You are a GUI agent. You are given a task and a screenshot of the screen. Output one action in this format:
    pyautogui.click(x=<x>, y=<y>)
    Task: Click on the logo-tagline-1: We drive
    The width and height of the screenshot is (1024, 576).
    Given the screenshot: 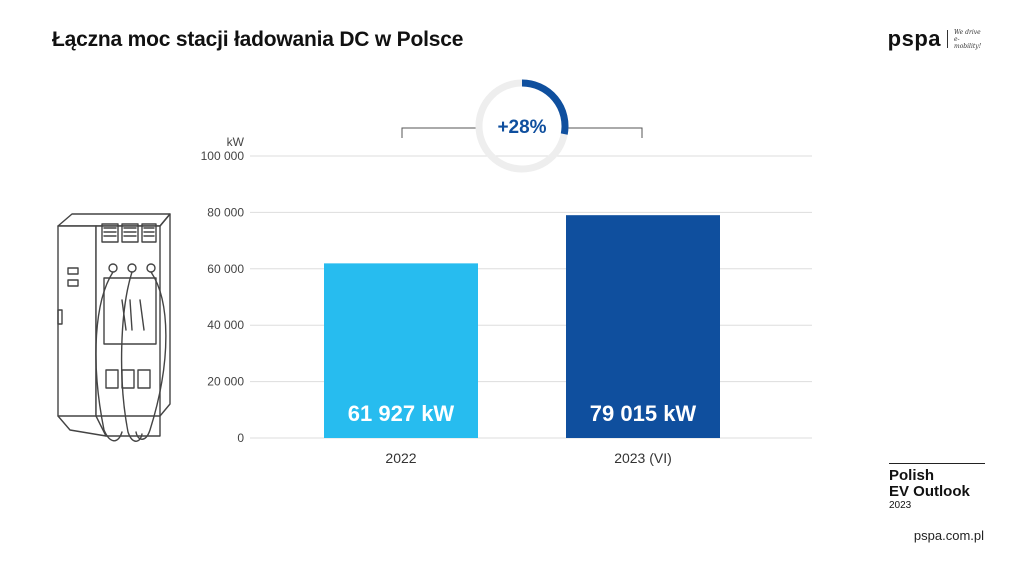 What is the action you would take?
    pyautogui.click(x=967, y=32)
    